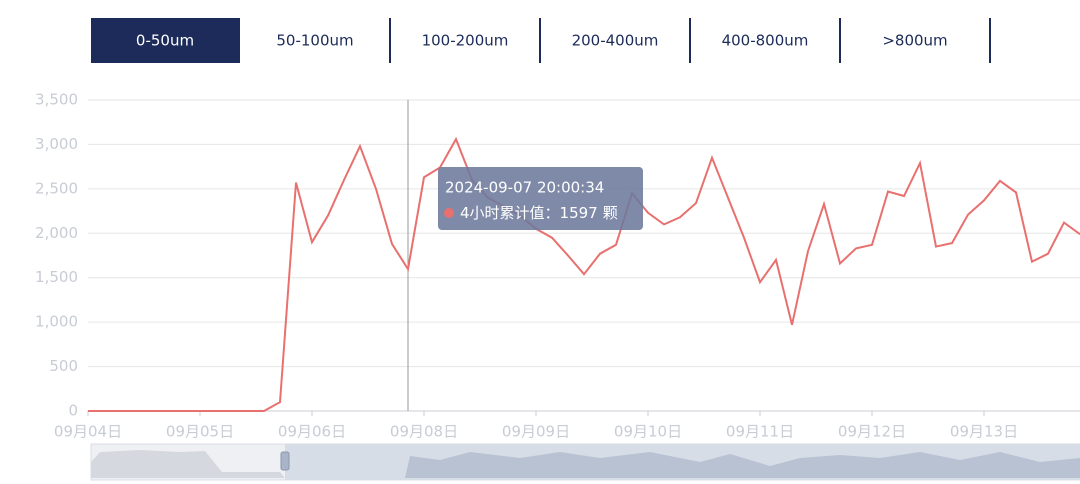 Image resolution: width=1080 pixels, height=484 pixels. I want to click on y-tick-label: 1,000, so click(56, 322).